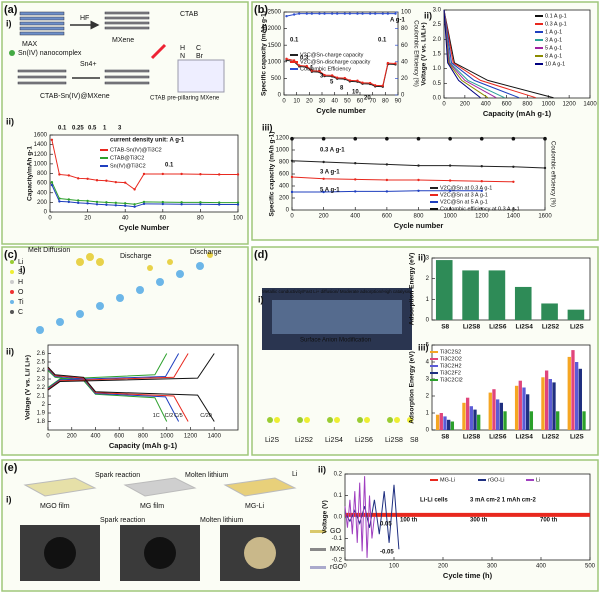  What do you see at coordinates (590, 105) in the screenshot?
I see `x-tick-label: 1400` at bounding box center [590, 105].